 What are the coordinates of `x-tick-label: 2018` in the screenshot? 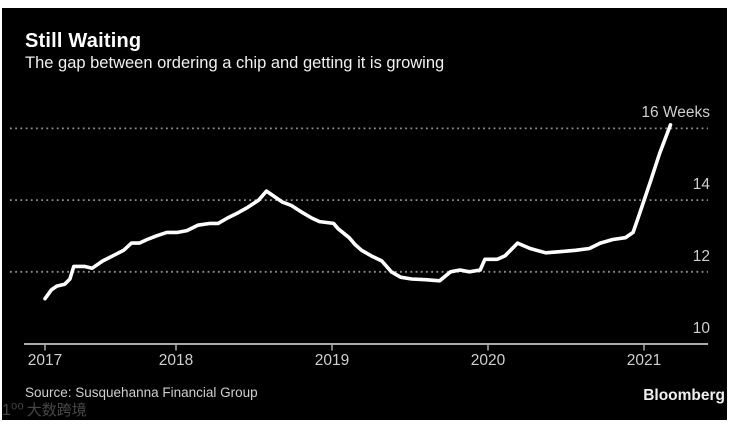 It's located at (176, 360).